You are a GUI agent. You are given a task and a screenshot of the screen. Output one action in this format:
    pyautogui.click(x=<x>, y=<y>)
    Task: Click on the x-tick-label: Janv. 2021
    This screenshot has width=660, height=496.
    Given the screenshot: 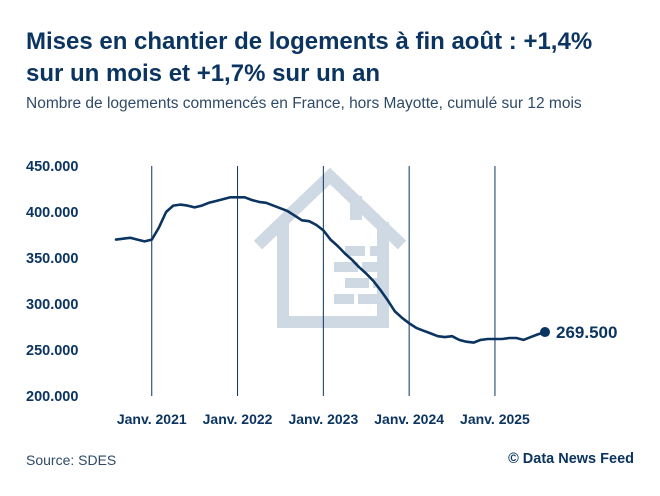 What is the action you would take?
    pyautogui.click(x=152, y=419)
    